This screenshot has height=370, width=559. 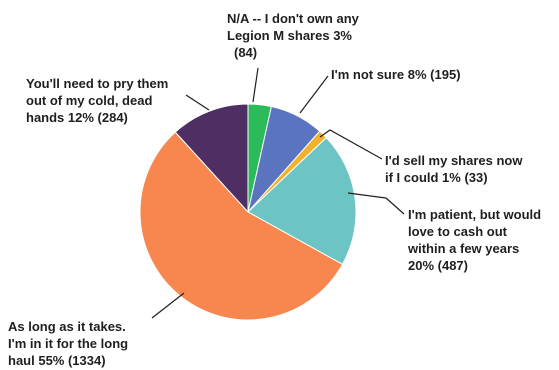 I want to click on leader-line-pry, so click(x=197, y=102).